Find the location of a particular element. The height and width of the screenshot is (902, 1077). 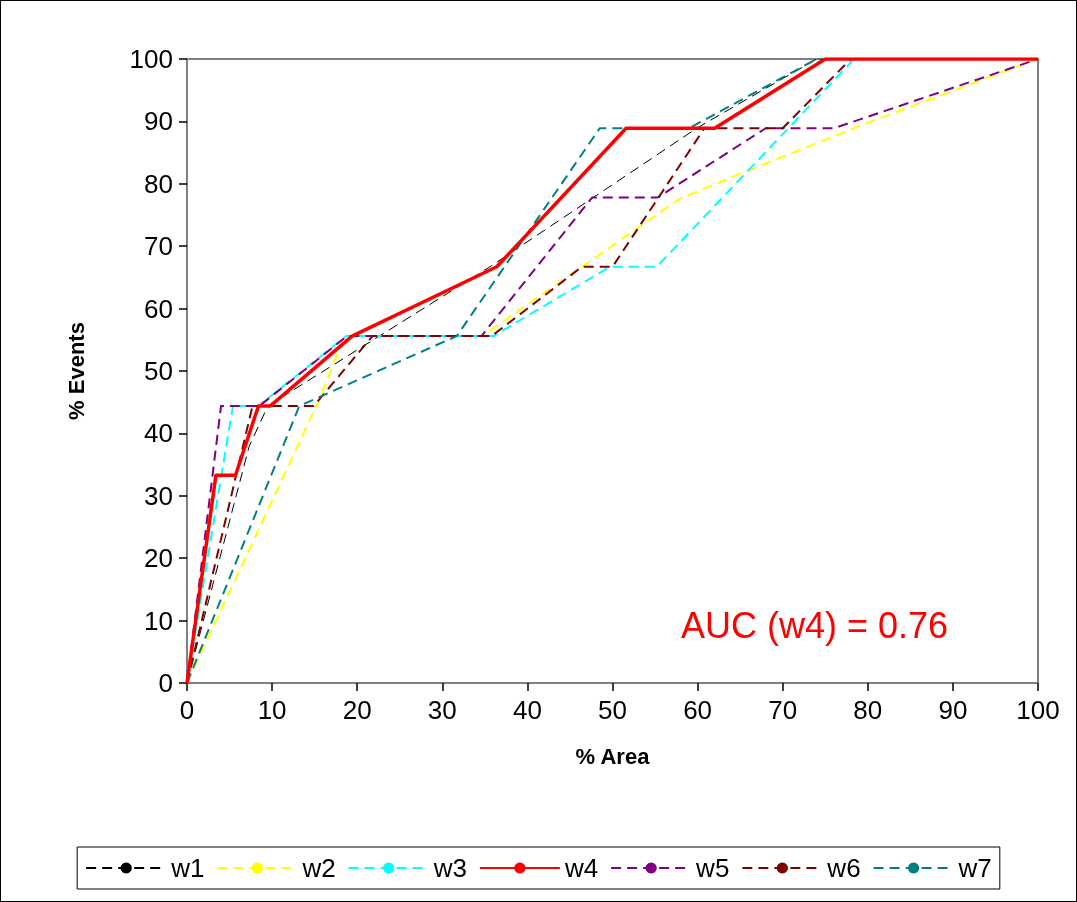

y-tick-label: 40 is located at coordinates (158, 433).